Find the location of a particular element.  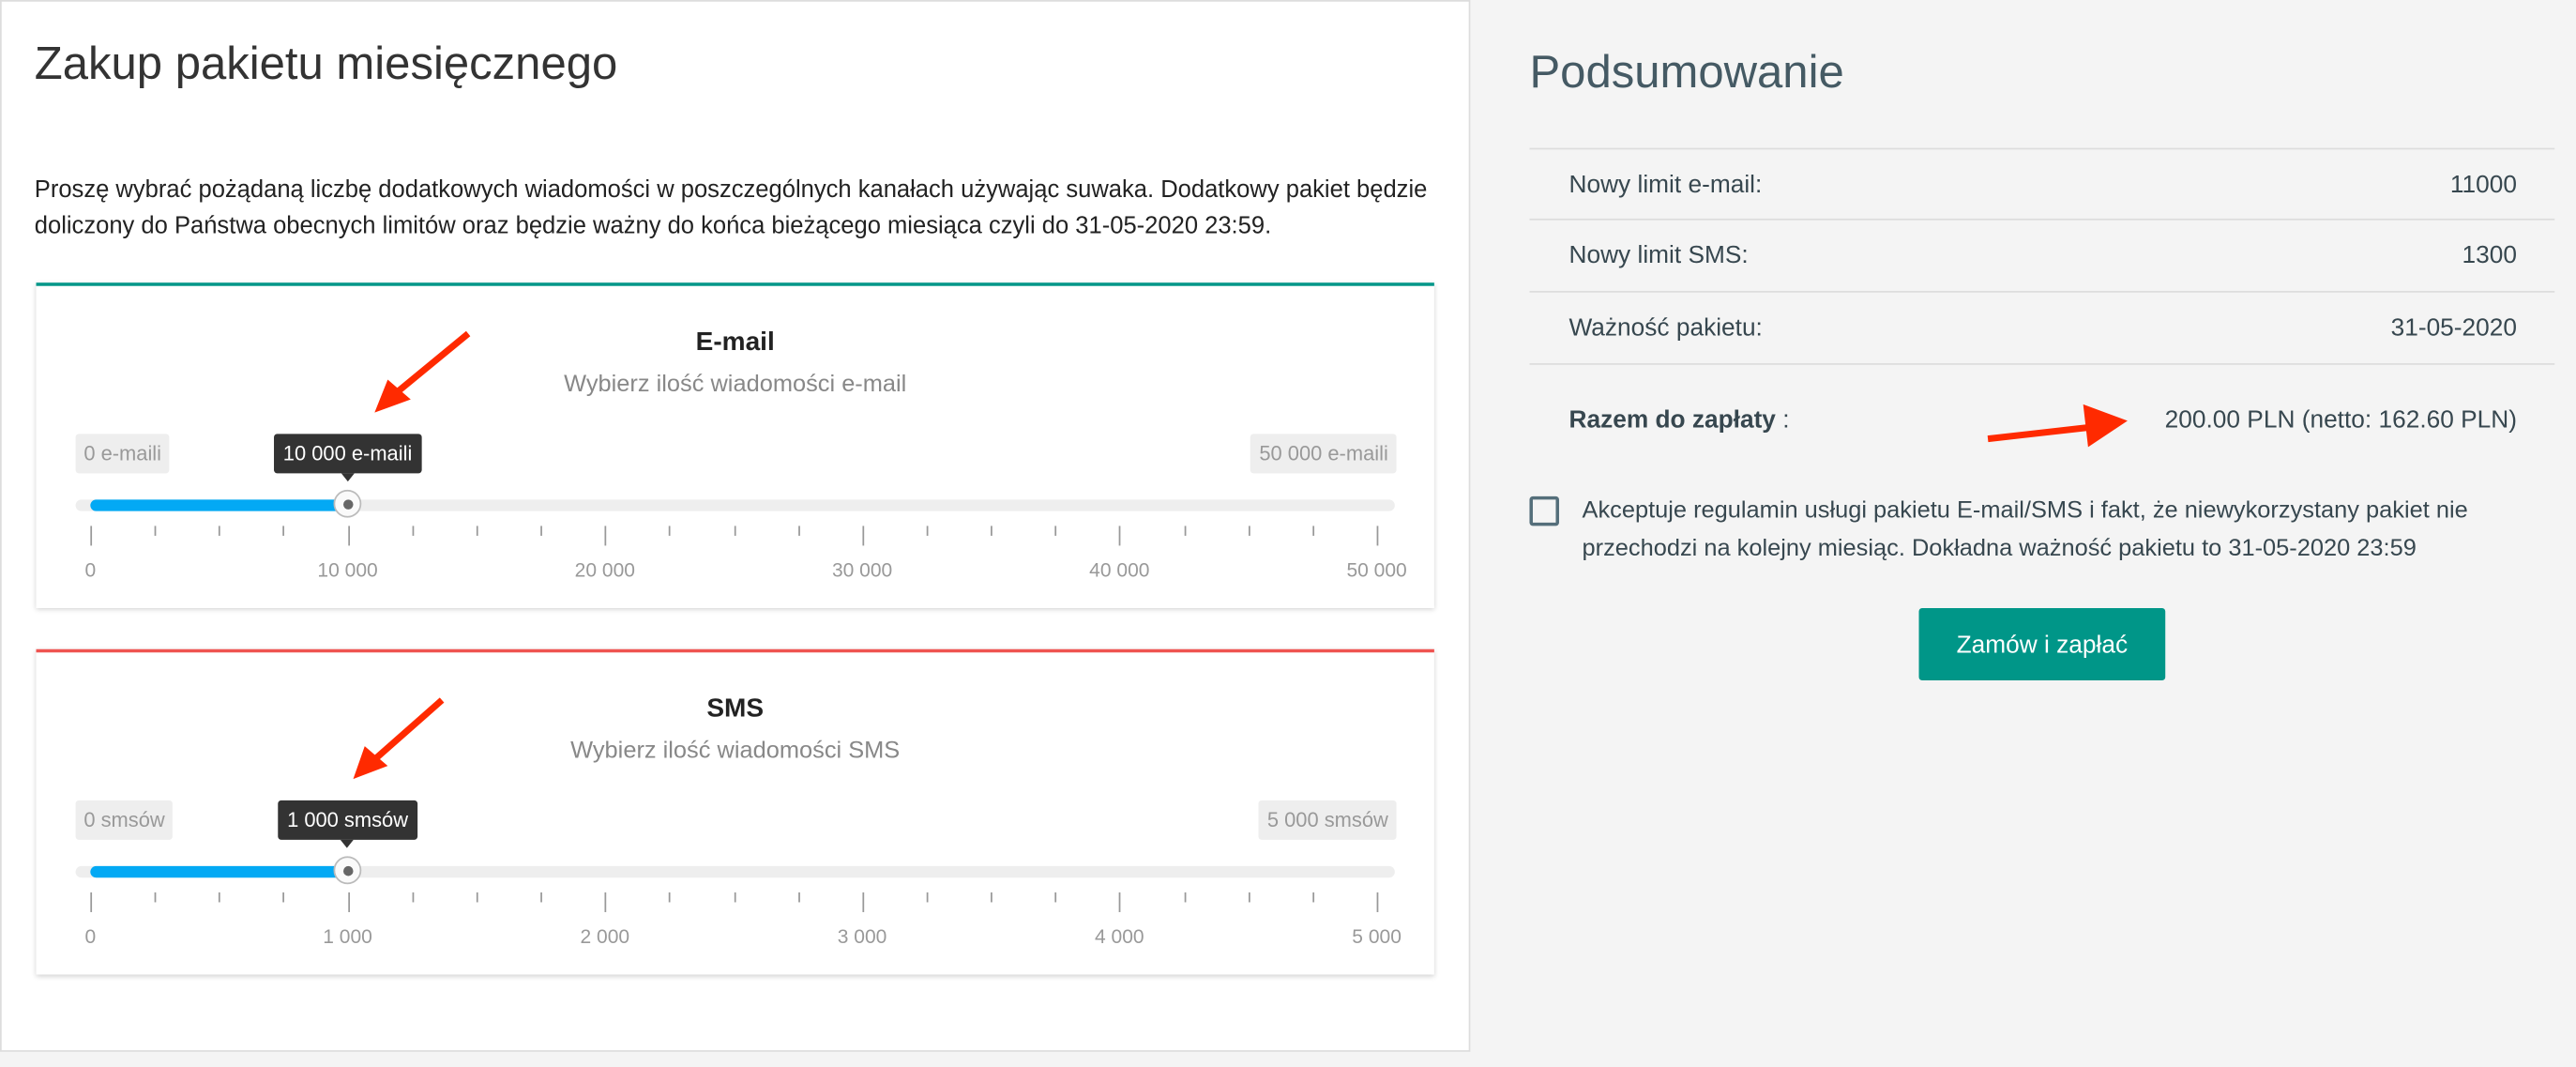

card-title: E-mail is located at coordinates (735, 343).